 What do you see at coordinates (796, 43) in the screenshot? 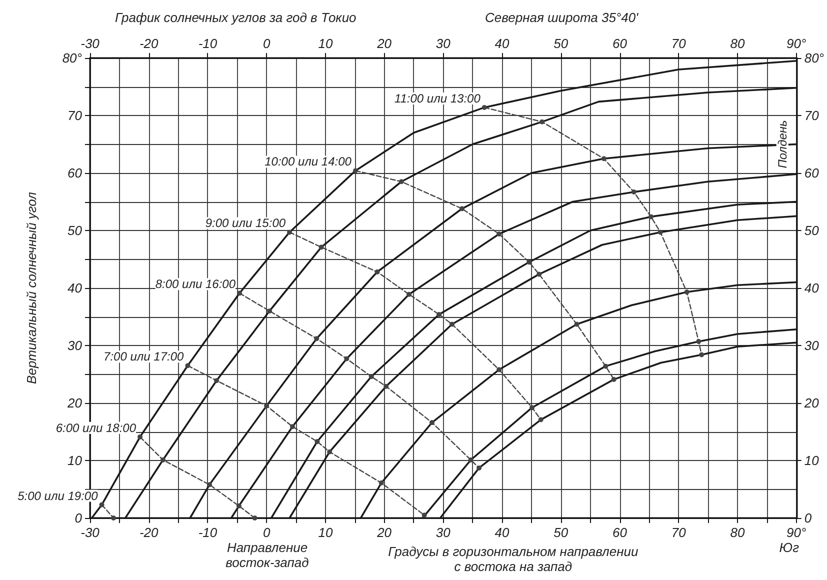
I see `x2-tick-label: 90°` at bounding box center [796, 43].